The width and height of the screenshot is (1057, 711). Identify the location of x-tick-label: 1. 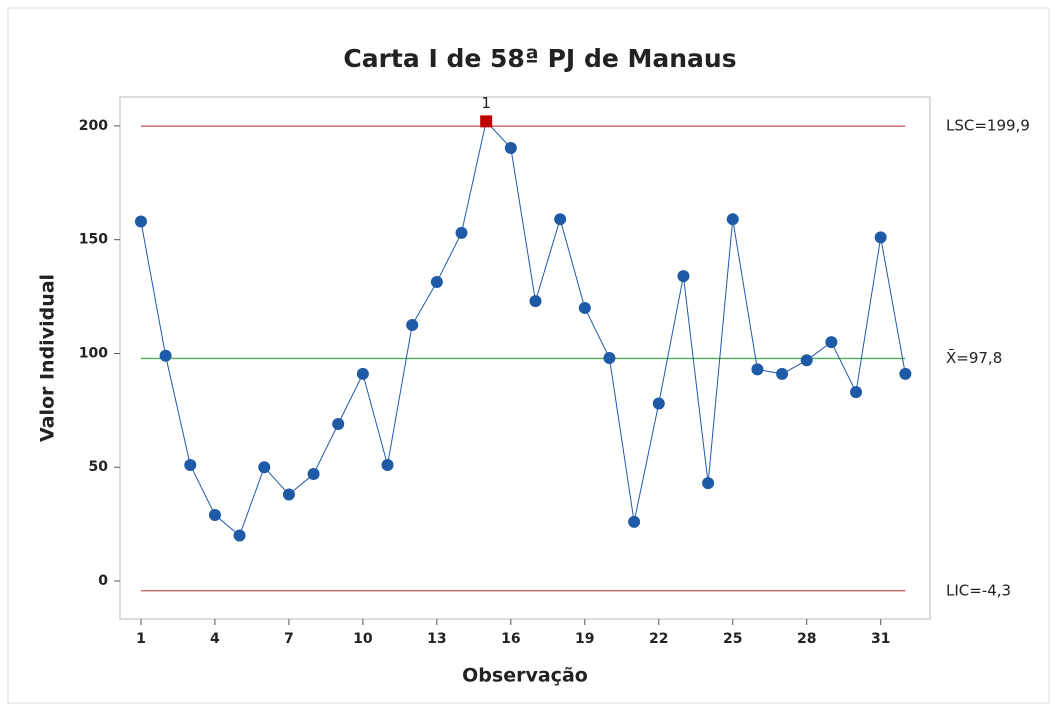
(141, 639).